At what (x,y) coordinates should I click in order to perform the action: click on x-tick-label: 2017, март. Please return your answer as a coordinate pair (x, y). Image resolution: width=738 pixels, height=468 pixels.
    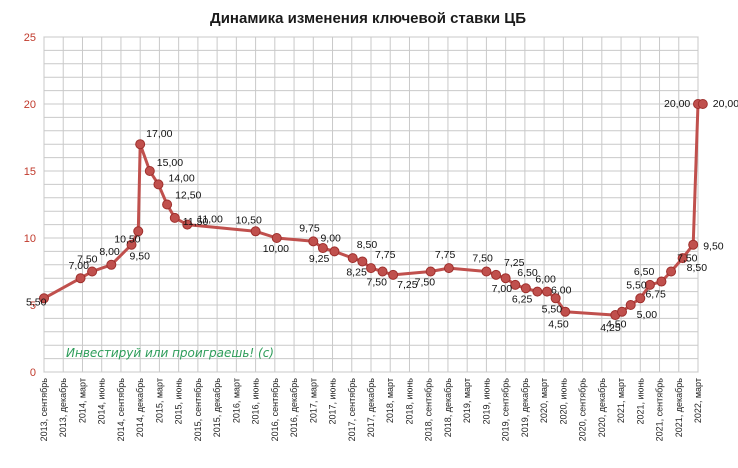
    Looking at the image, I should click on (313, 400).